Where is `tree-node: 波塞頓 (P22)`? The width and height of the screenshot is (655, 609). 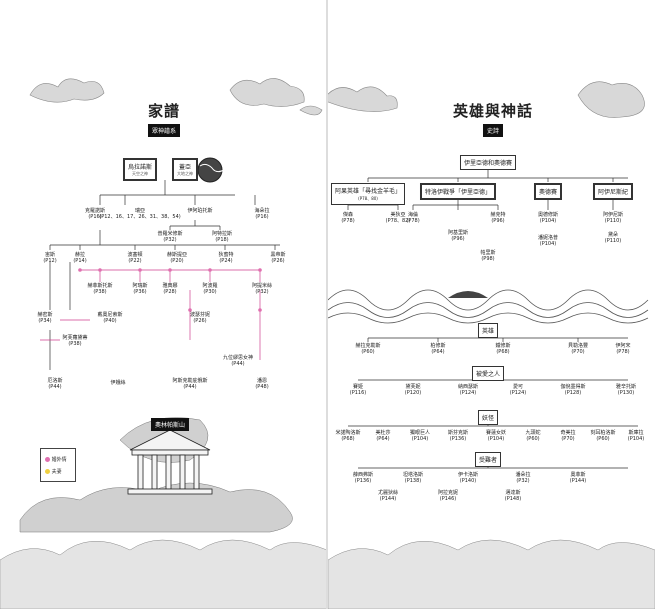
tree-node: 波塞頓 (P22) is located at coordinates (135, 258).